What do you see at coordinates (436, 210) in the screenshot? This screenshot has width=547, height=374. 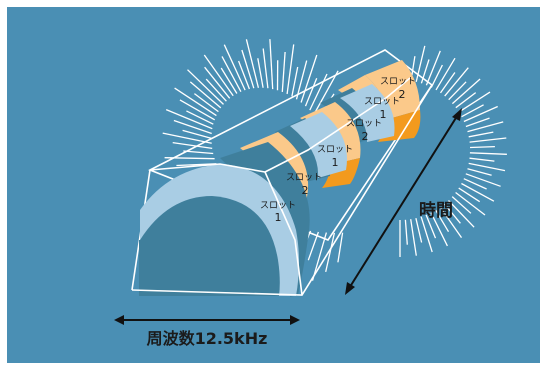 I see `time-axis-label: 時間` at bounding box center [436, 210].